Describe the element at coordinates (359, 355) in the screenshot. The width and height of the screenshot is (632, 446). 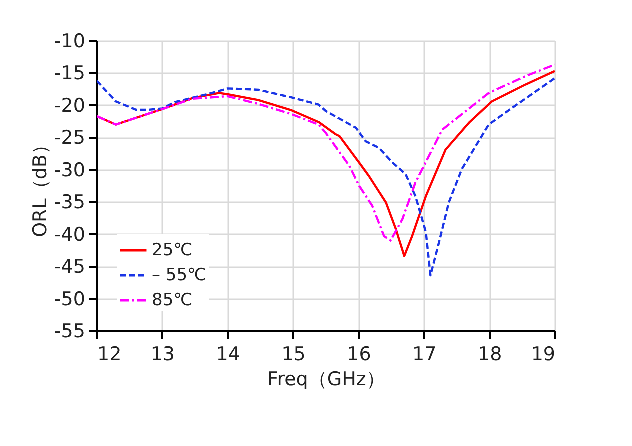
I see `x-tick-label: 16` at that location.